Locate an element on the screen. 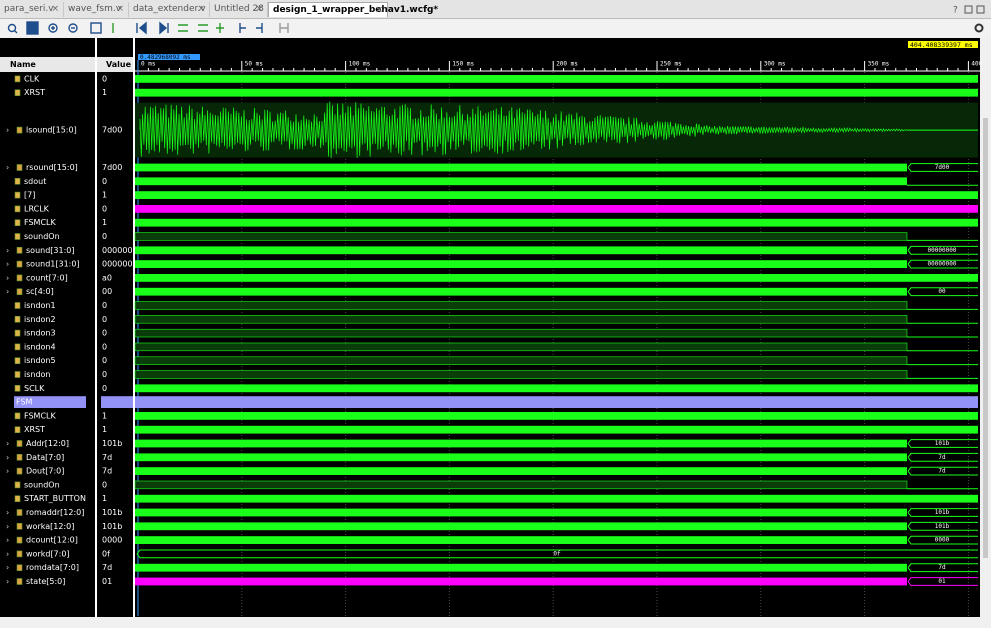  next-edge-button is located at coordinates (203, 28).